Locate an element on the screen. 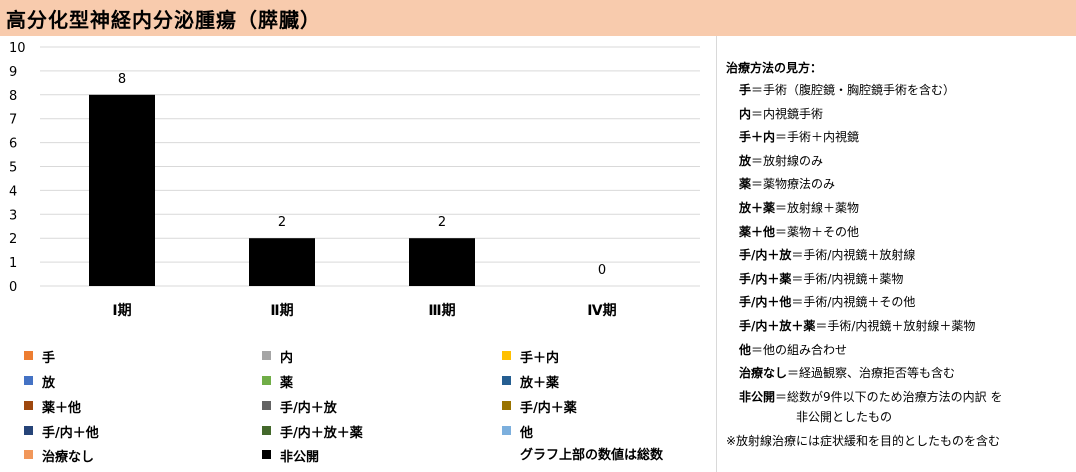 The width and height of the screenshot is (1076, 472). legend-label: 治療なし is located at coordinates (68, 457).